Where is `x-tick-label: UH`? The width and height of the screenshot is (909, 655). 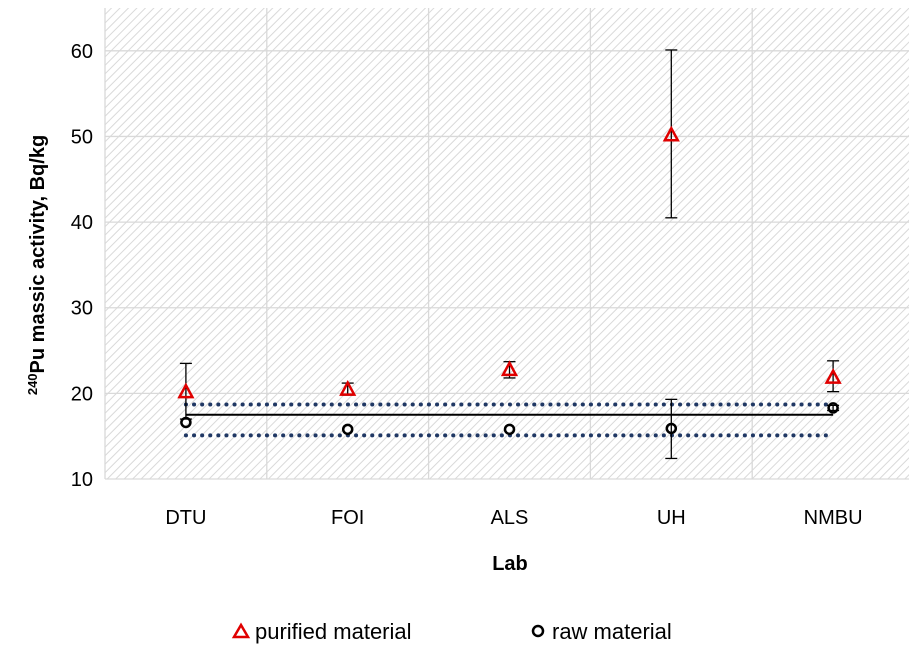 x-tick-label: UH is located at coordinates (671, 518).